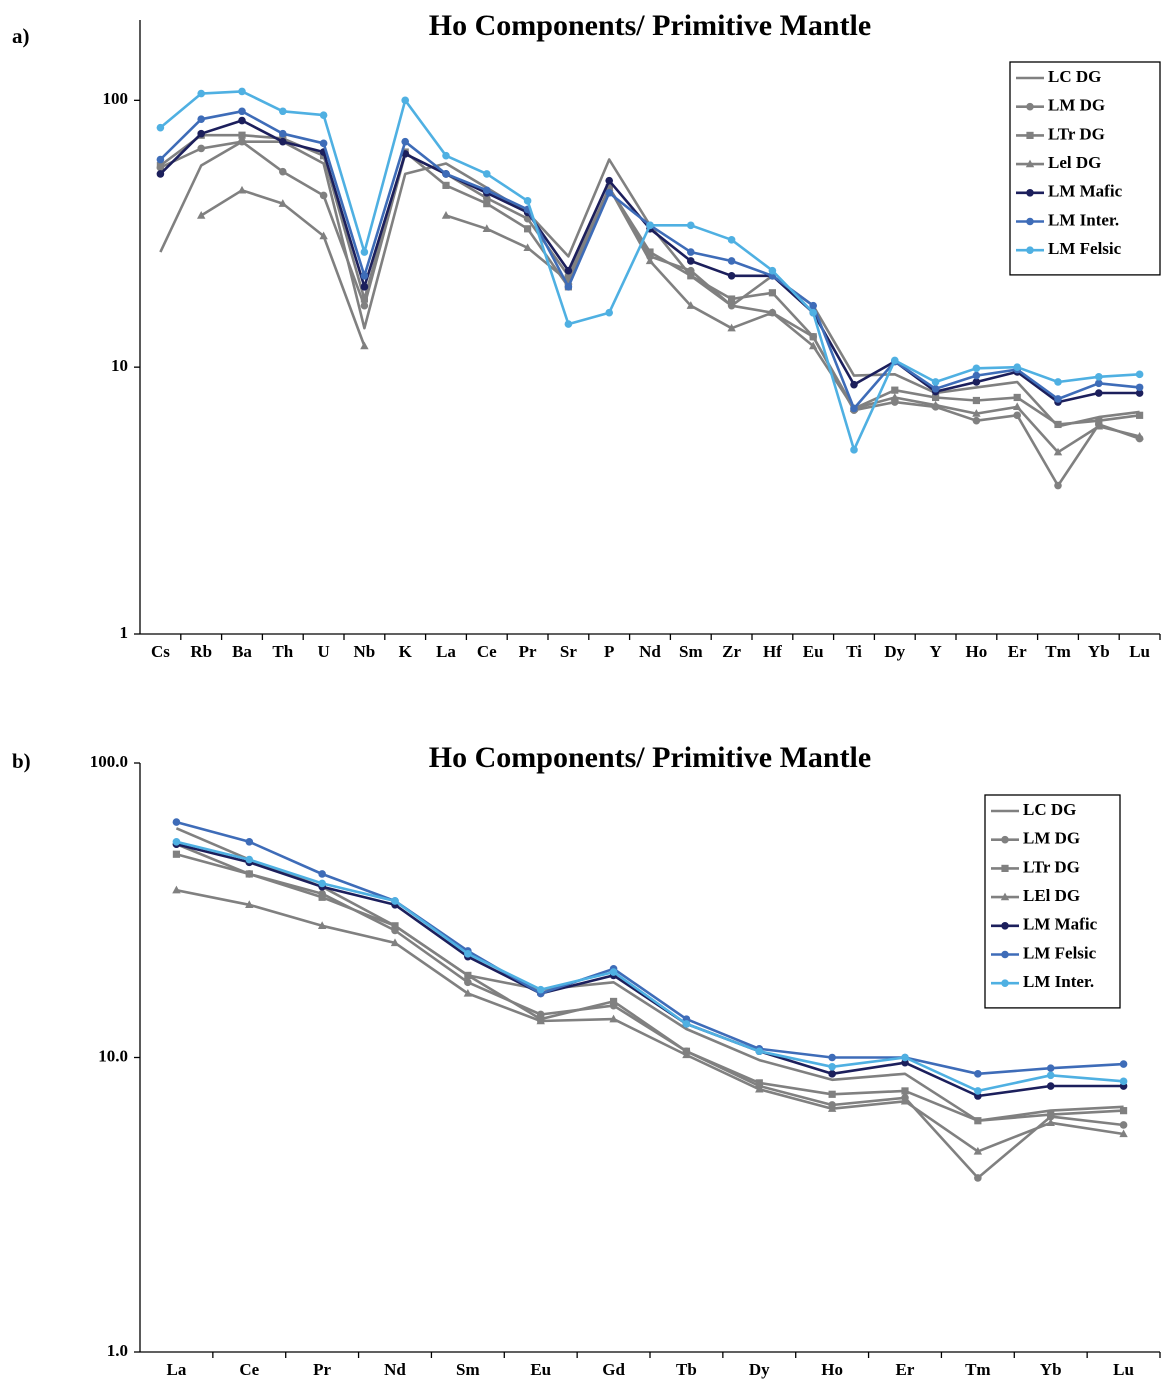 The image size is (1170, 1380). I want to click on legend-label: LC DG, so click(1074, 76).